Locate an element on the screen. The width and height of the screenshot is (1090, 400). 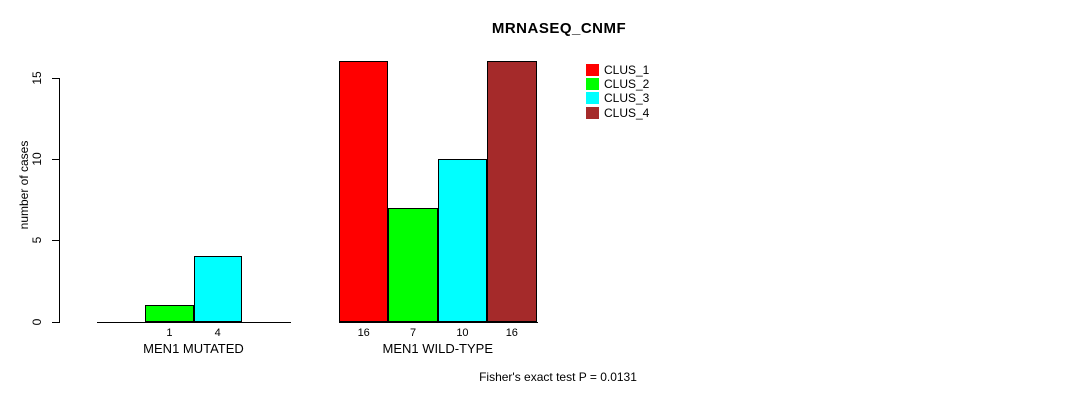
legend-label-clus_4: CLUS_4 is located at coordinates (627, 112).